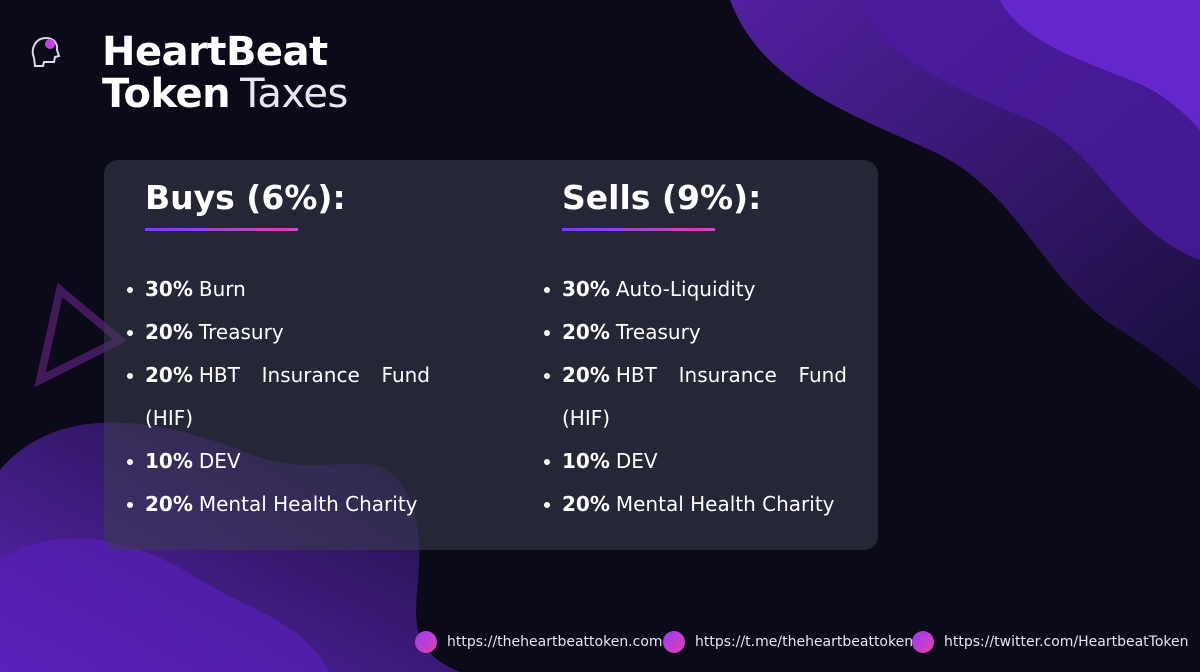 The height and width of the screenshot is (672, 1200). I want to click on tax-label: Burn, so click(222, 289).